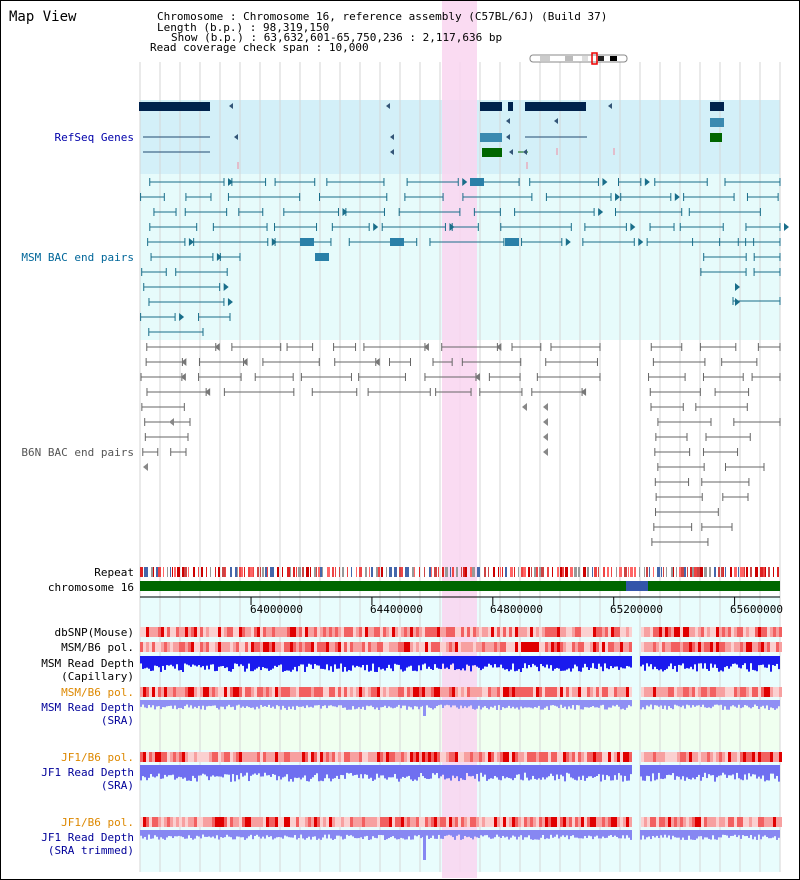  I want to click on track-label-refseq-genes: RefSeq Genes, so click(94, 137).